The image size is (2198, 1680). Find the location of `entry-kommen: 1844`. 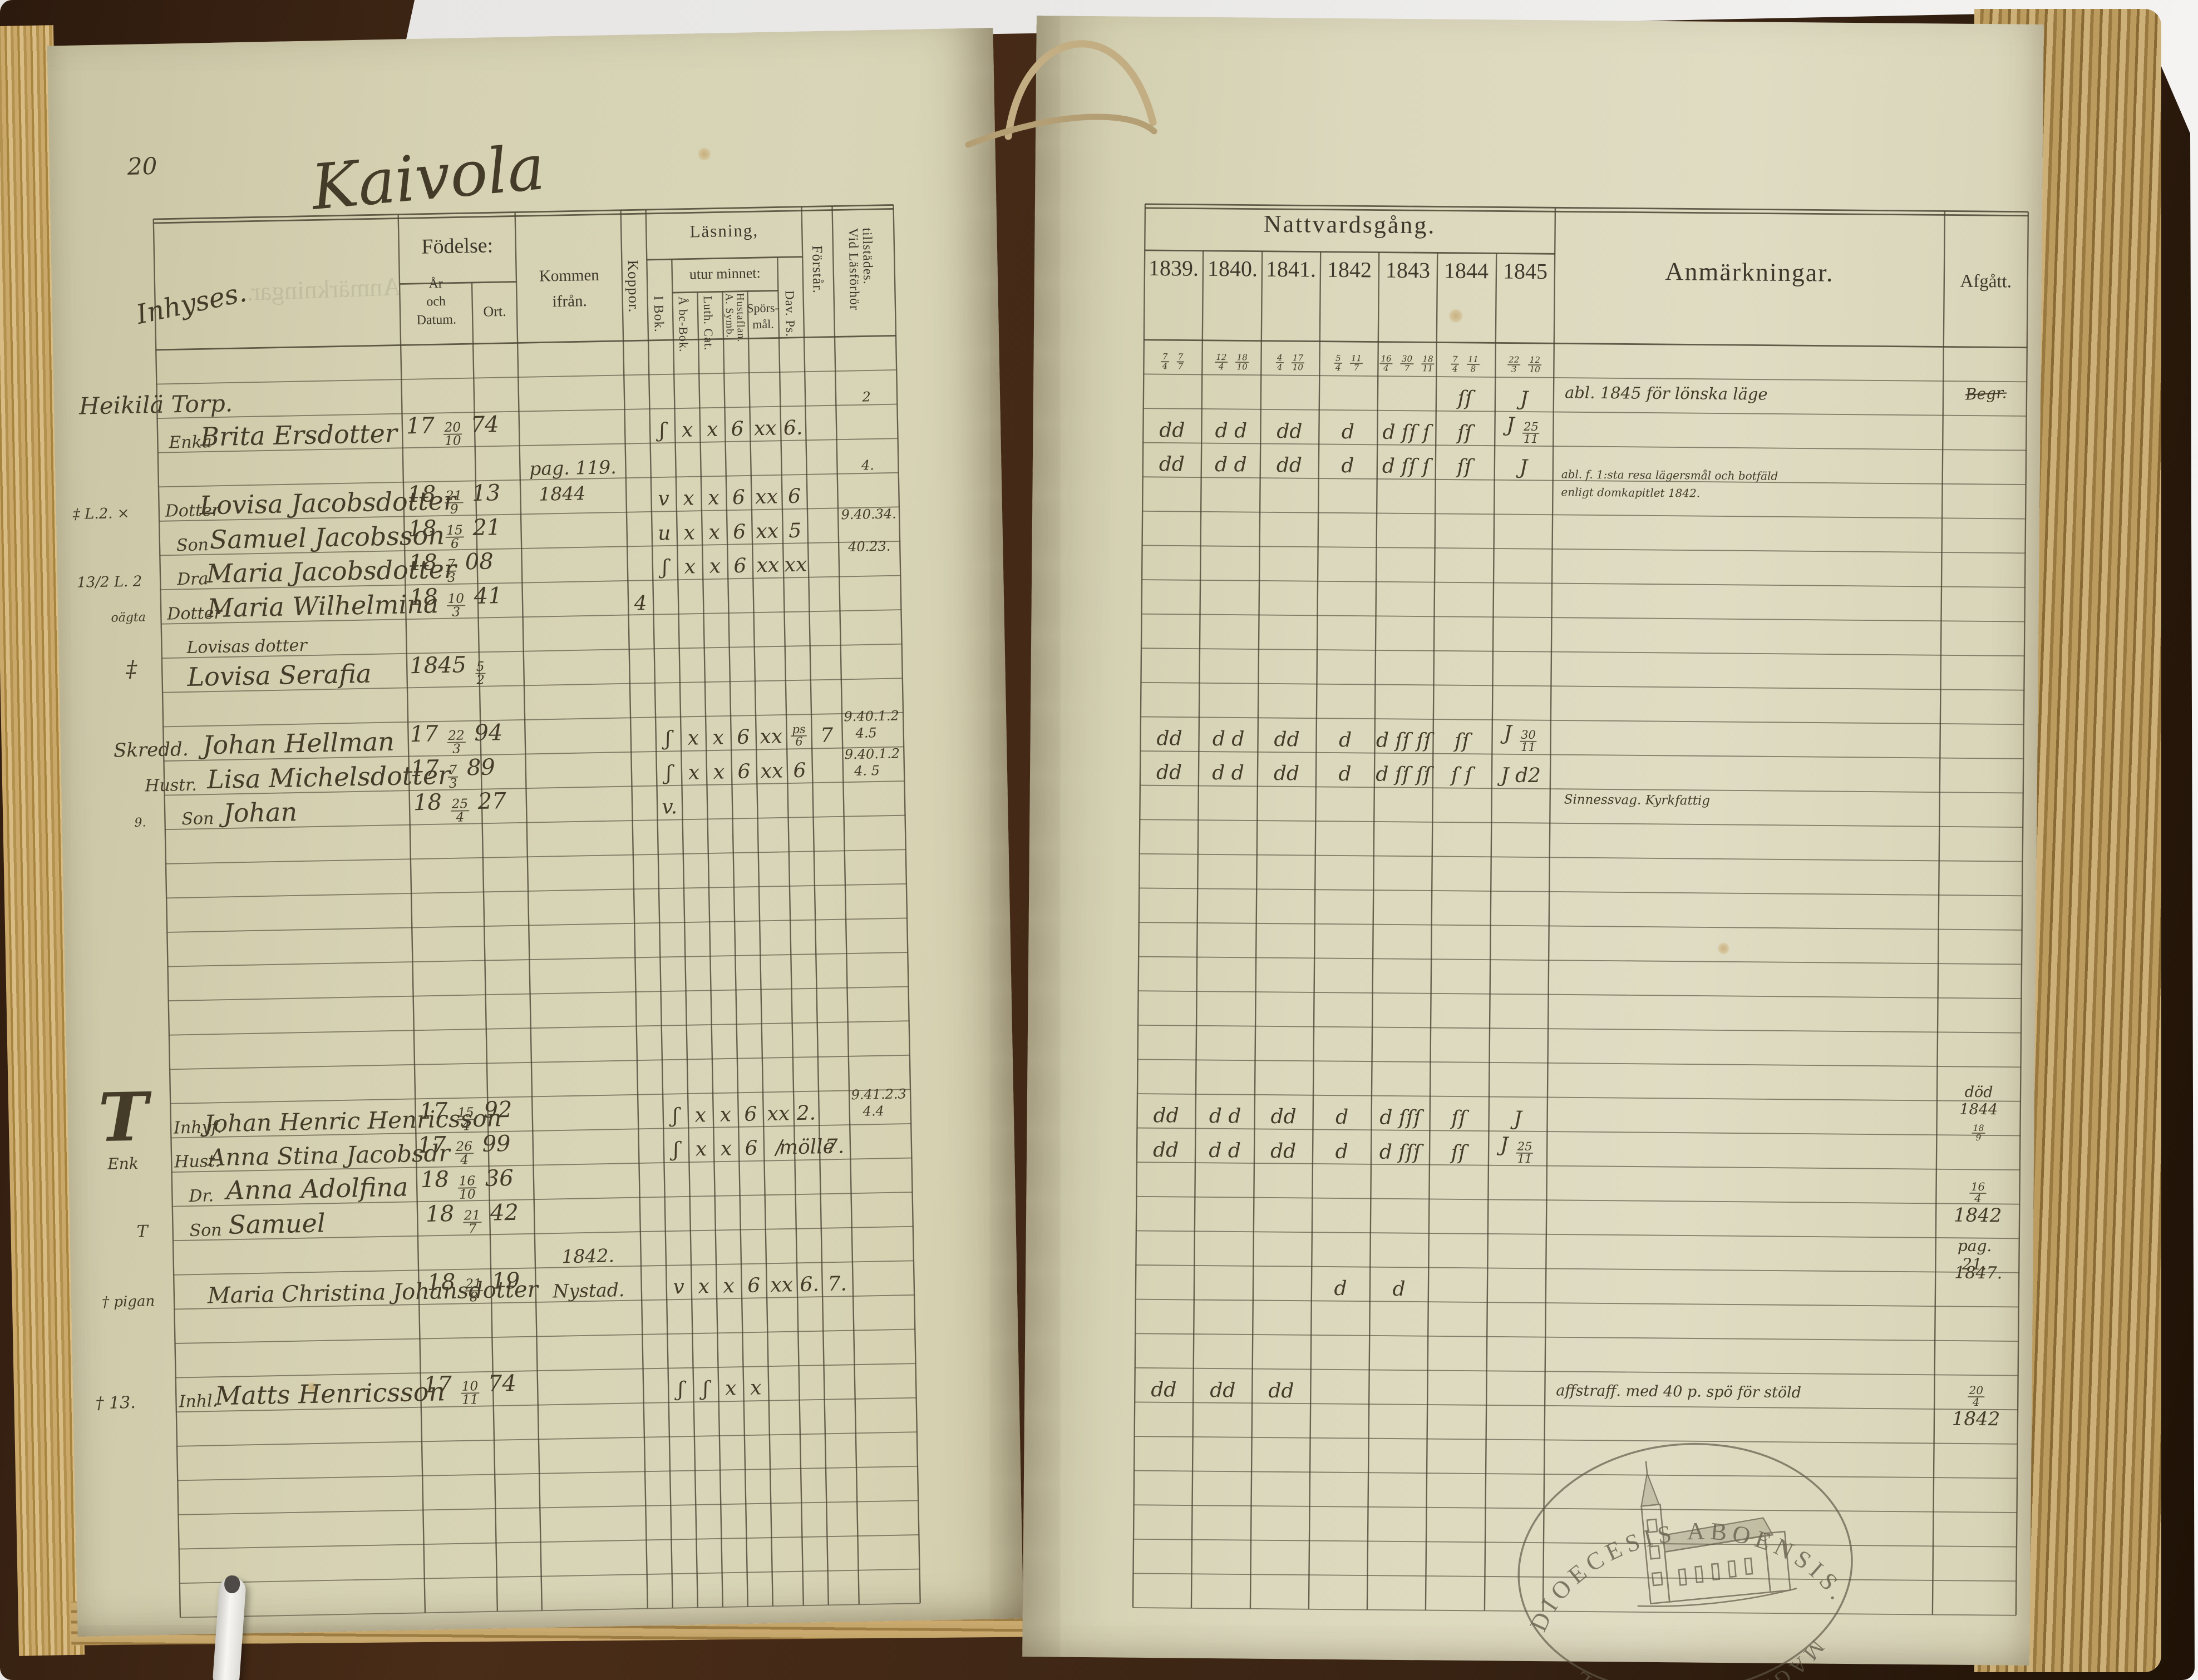

entry-kommen: 1844 is located at coordinates (562, 493).